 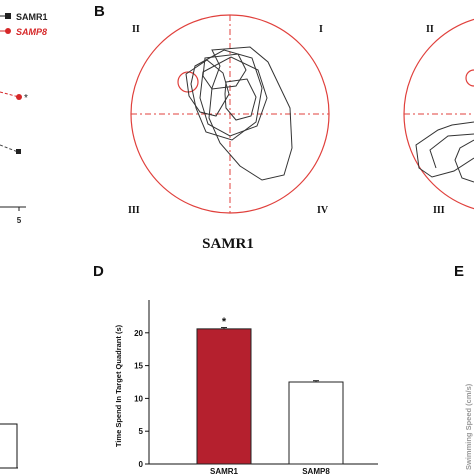 What do you see at coordinates (468, 426) in the screenshot?
I see `panel-e-y-axis-title: Swimming Speed (cm/s)` at bounding box center [468, 426].